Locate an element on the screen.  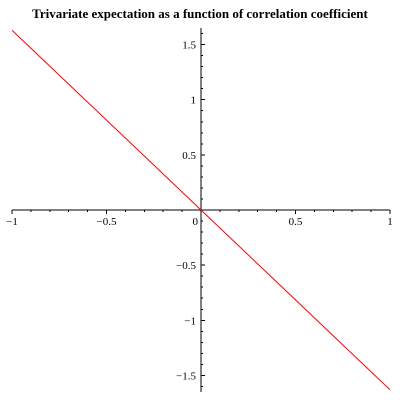
x-tick-label: −0.5 is located at coordinates (107, 222).